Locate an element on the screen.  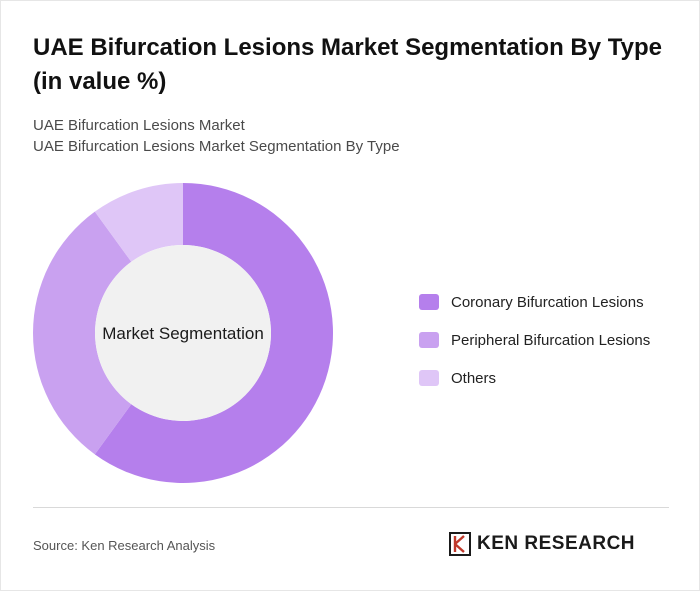
legend-item: Peripheral Bifurcation Lesions is located at coordinates (534, 340).